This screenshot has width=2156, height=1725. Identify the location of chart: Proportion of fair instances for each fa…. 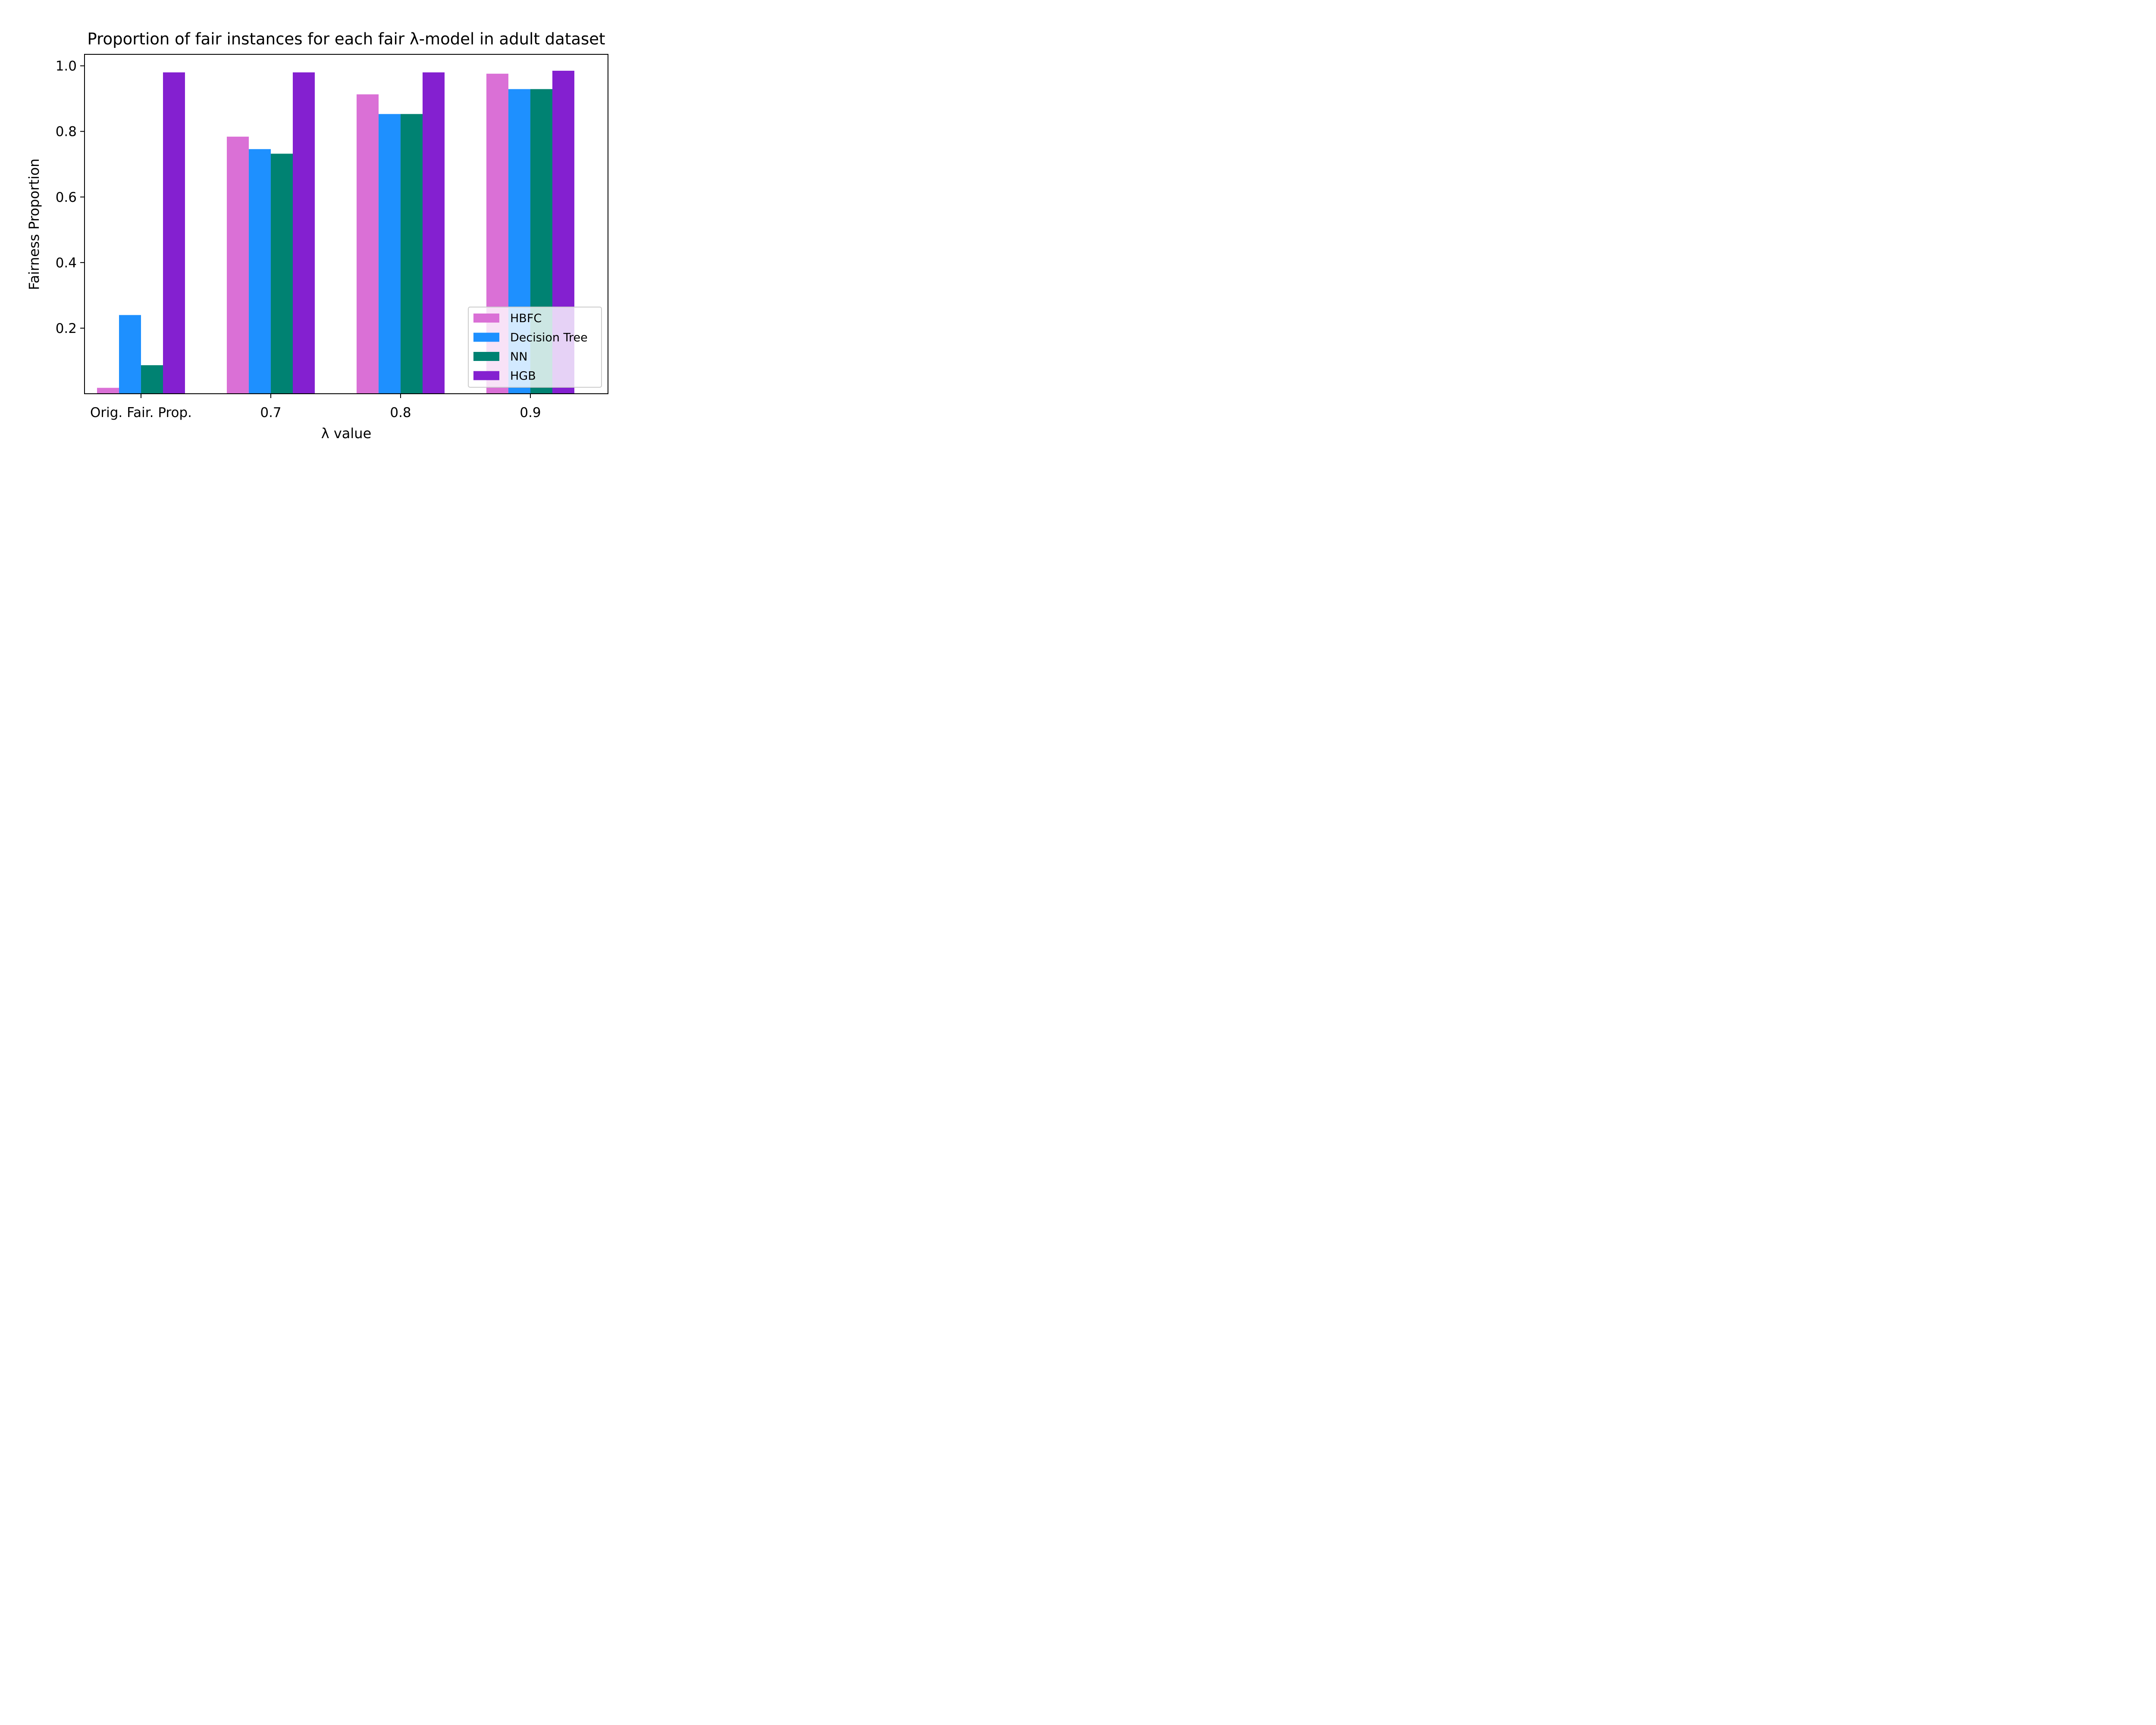
(317, 236).